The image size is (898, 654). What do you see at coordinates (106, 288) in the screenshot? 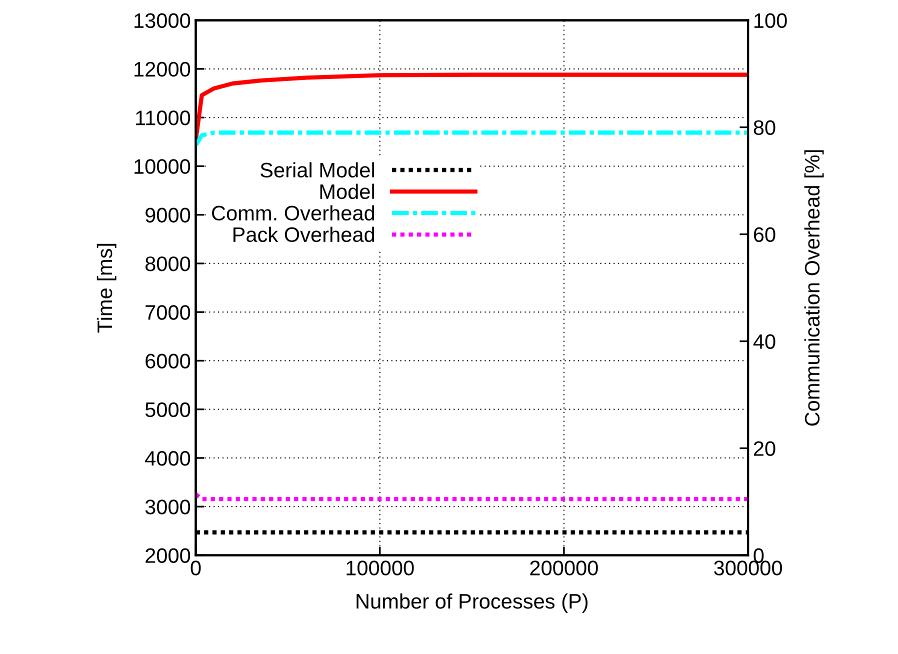
I see `y-axis-title: Time [ms]` at bounding box center [106, 288].